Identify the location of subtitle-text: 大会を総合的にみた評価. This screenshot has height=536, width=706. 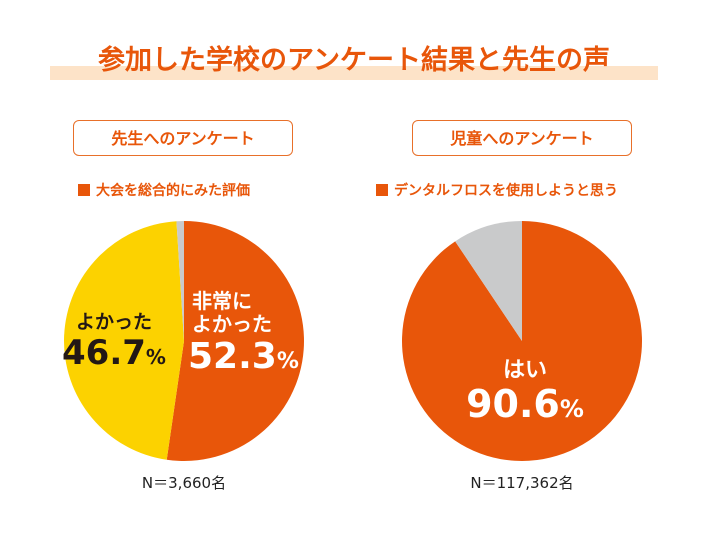
(173, 191).